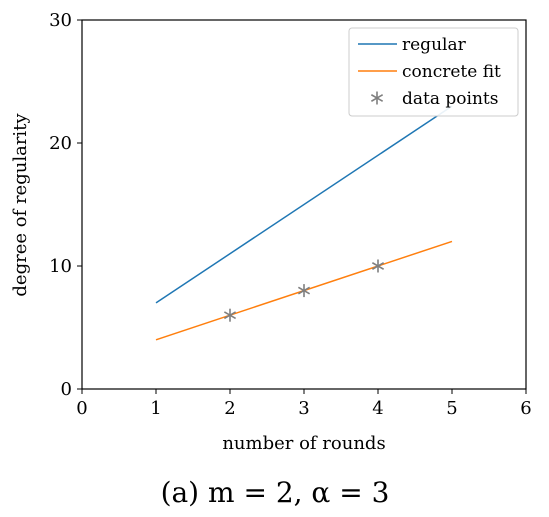 Image resolution: width=549 pixels, height=517 pixels. What do you see at coordinates (66, 389) in the screenshot?
I see `y-tick-label: 0` at bounding box center [66, 389].